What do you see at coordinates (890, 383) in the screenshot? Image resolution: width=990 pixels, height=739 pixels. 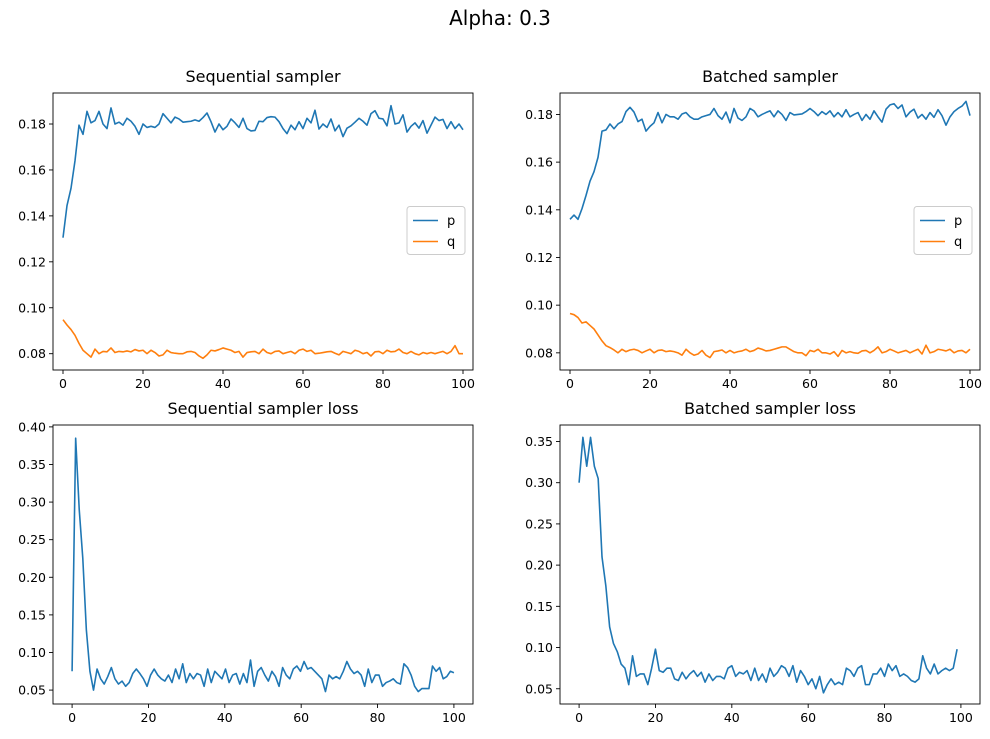 I see `batched-sampler-xtick-label: 80` at bounding box center [890, 383].